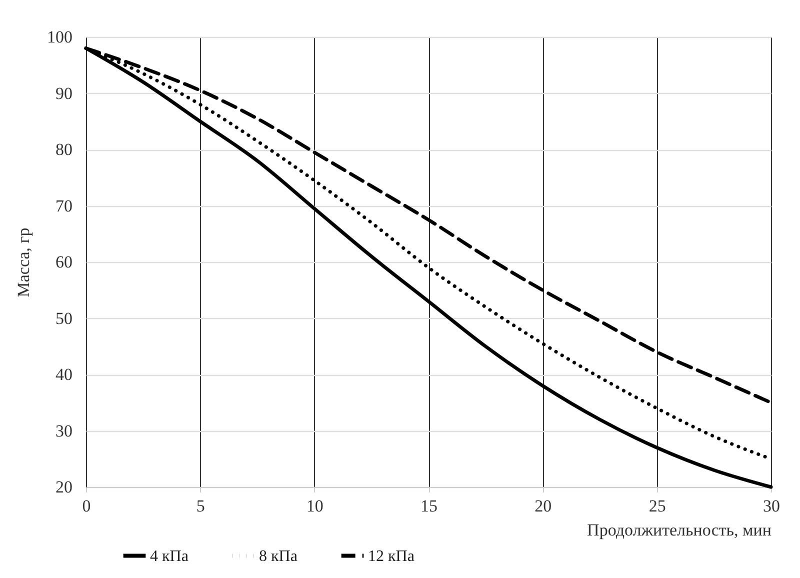 Image resolution: width=800 pixels, height=578 pixels. I want to click on y-tick-label: 60, so click(64, 262).